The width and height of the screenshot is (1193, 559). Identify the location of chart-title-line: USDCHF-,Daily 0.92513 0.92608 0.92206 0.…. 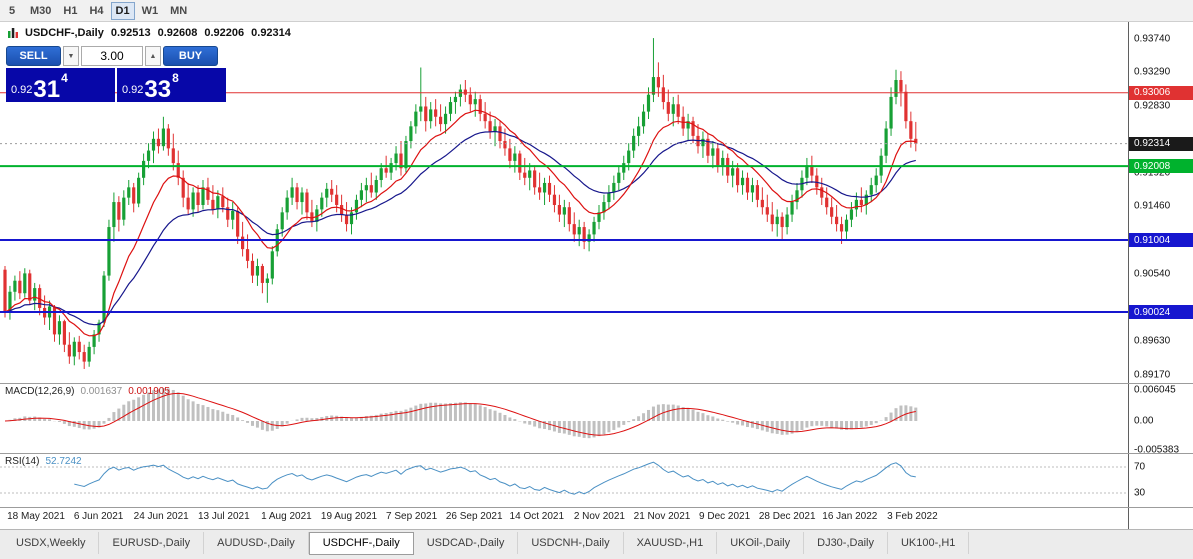
(149, 33).